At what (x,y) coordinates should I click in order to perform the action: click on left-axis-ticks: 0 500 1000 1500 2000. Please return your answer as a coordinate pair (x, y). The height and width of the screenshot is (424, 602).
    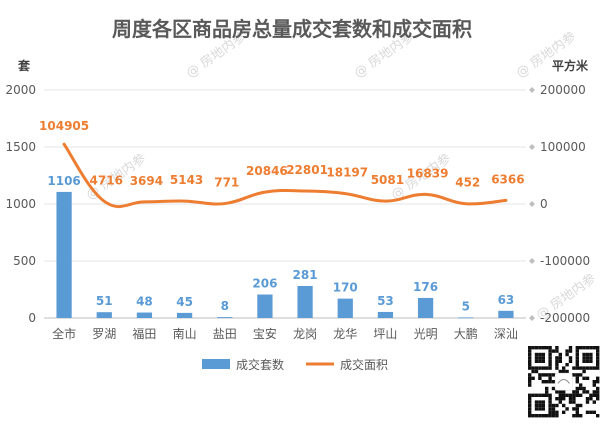
    Looking at the image, I should click on (20, 204).